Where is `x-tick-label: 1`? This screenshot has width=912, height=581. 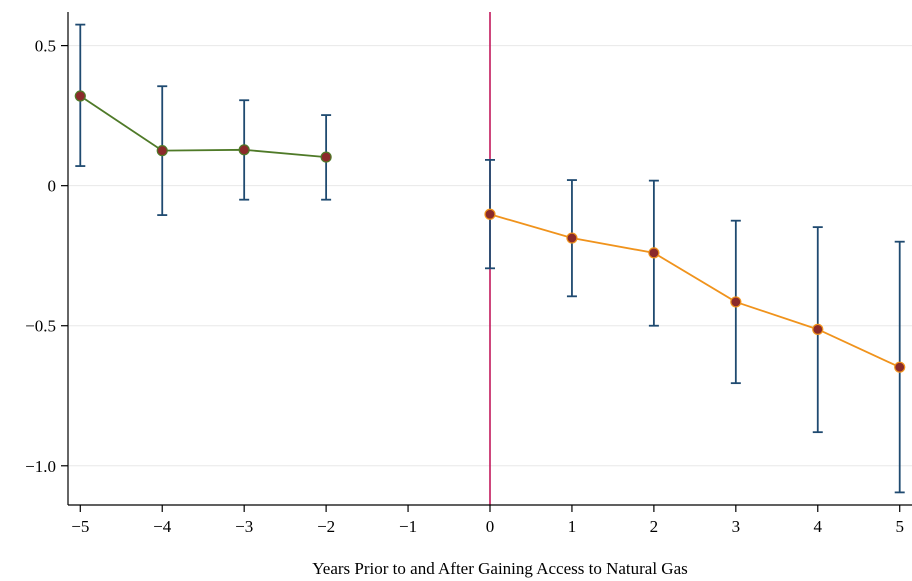 x-tick-label: 1 is located at coordinates (572, 526).